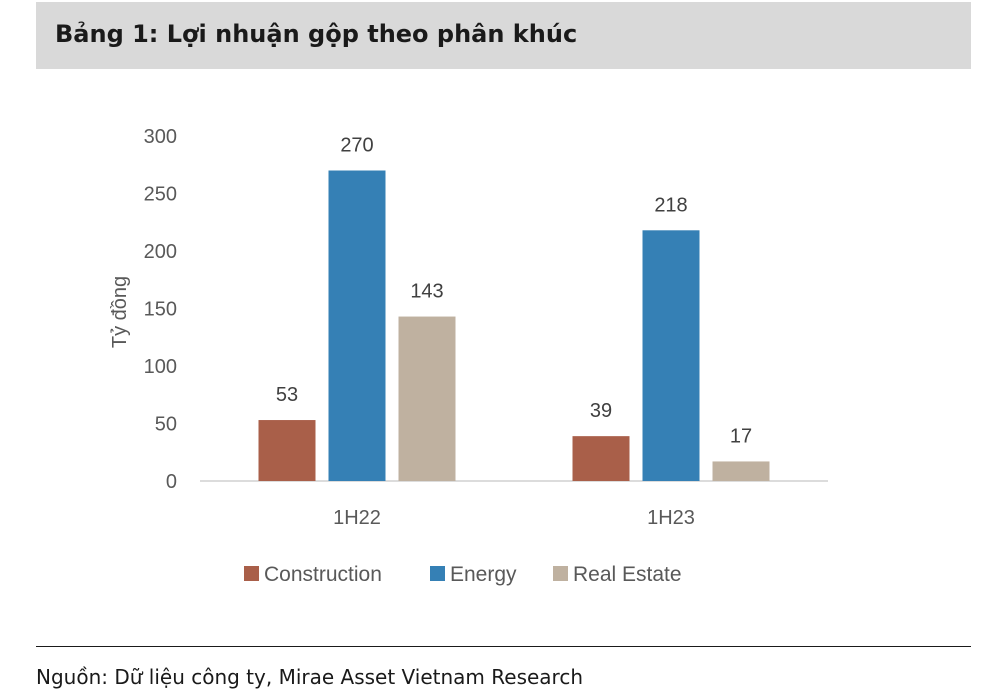 This screenshot has height=694, width=1000. I want to click on y-axis-ticks: 0 50 100 150 200 250 300, so click(160, 309).